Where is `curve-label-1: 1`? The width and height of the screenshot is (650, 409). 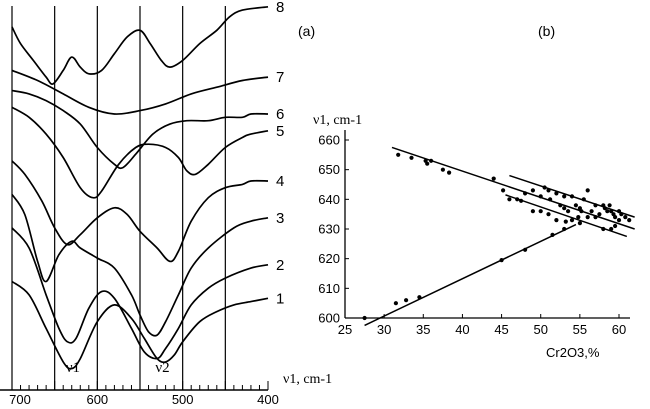 curve-label-1: 1 is located at coordinates (280, 298).